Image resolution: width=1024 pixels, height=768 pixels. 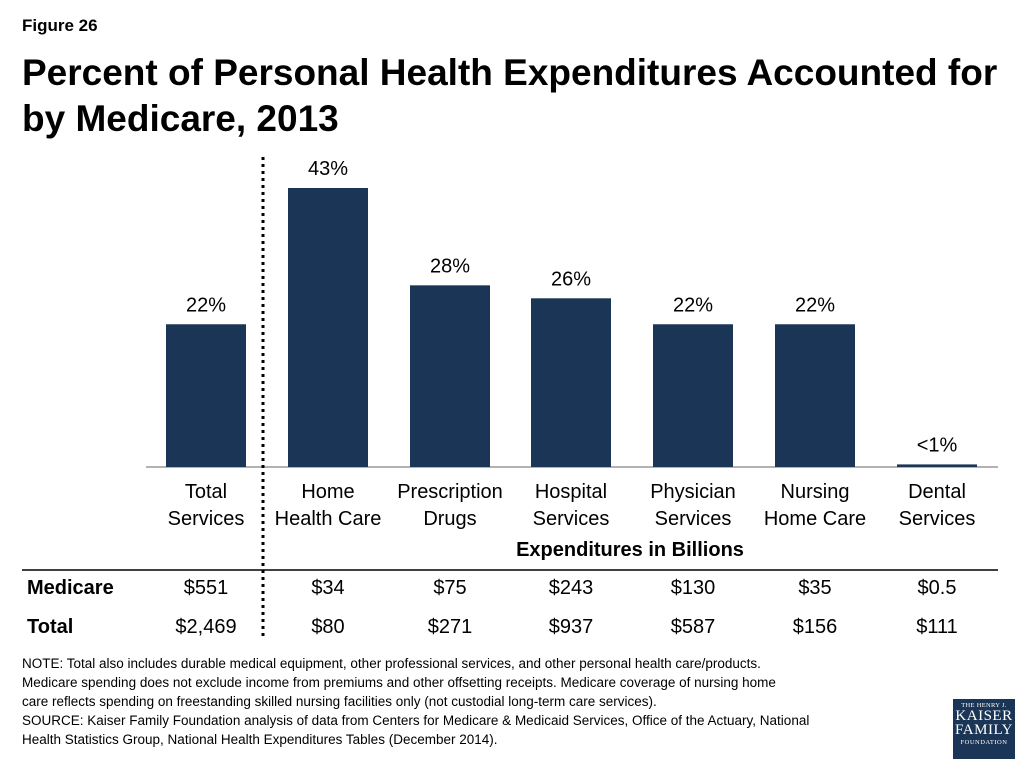 What do you see at coordinates (815, 492) in the screenshot?
I see `x-tick-label: Nursing` at bounding box center [815, 492].